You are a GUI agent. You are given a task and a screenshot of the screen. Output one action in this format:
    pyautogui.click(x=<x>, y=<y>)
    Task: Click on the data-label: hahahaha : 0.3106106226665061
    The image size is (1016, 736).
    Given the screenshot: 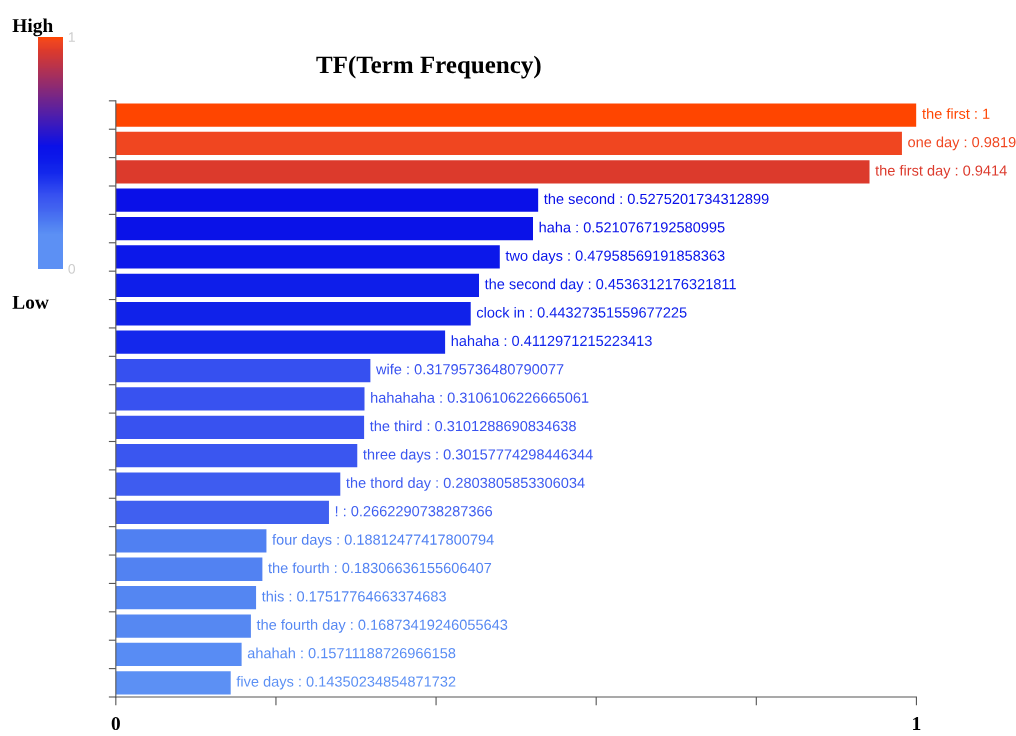 What is the action you would take?
    pyautogui.click(x=480, y=397)
    